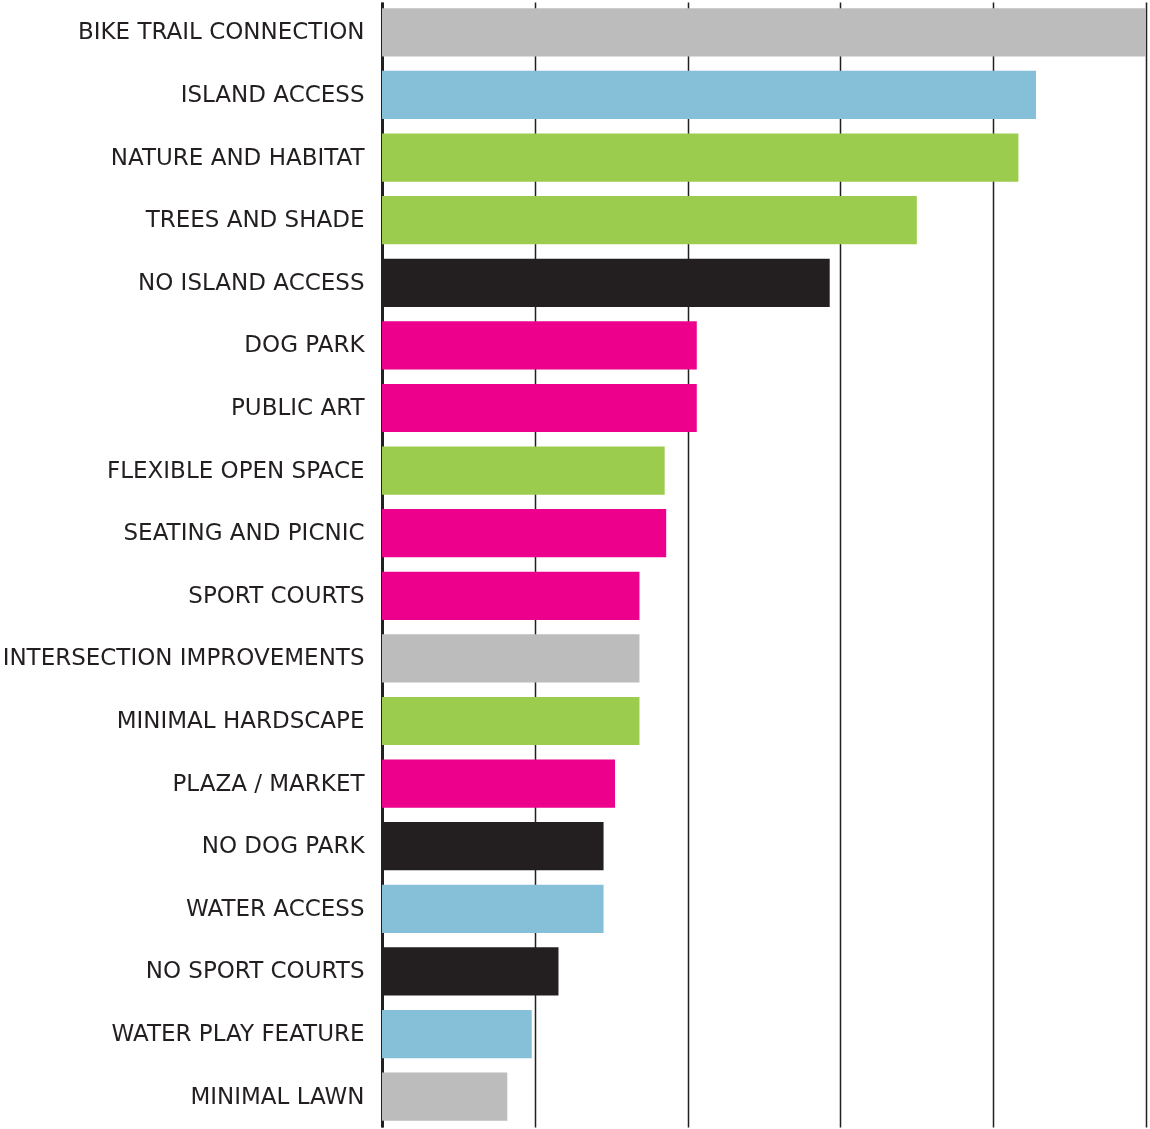  Describe the element at coordinates (251, 281) in the screenshot. I see `y-tick-label: NO ISLAND ACCESS` at that location.